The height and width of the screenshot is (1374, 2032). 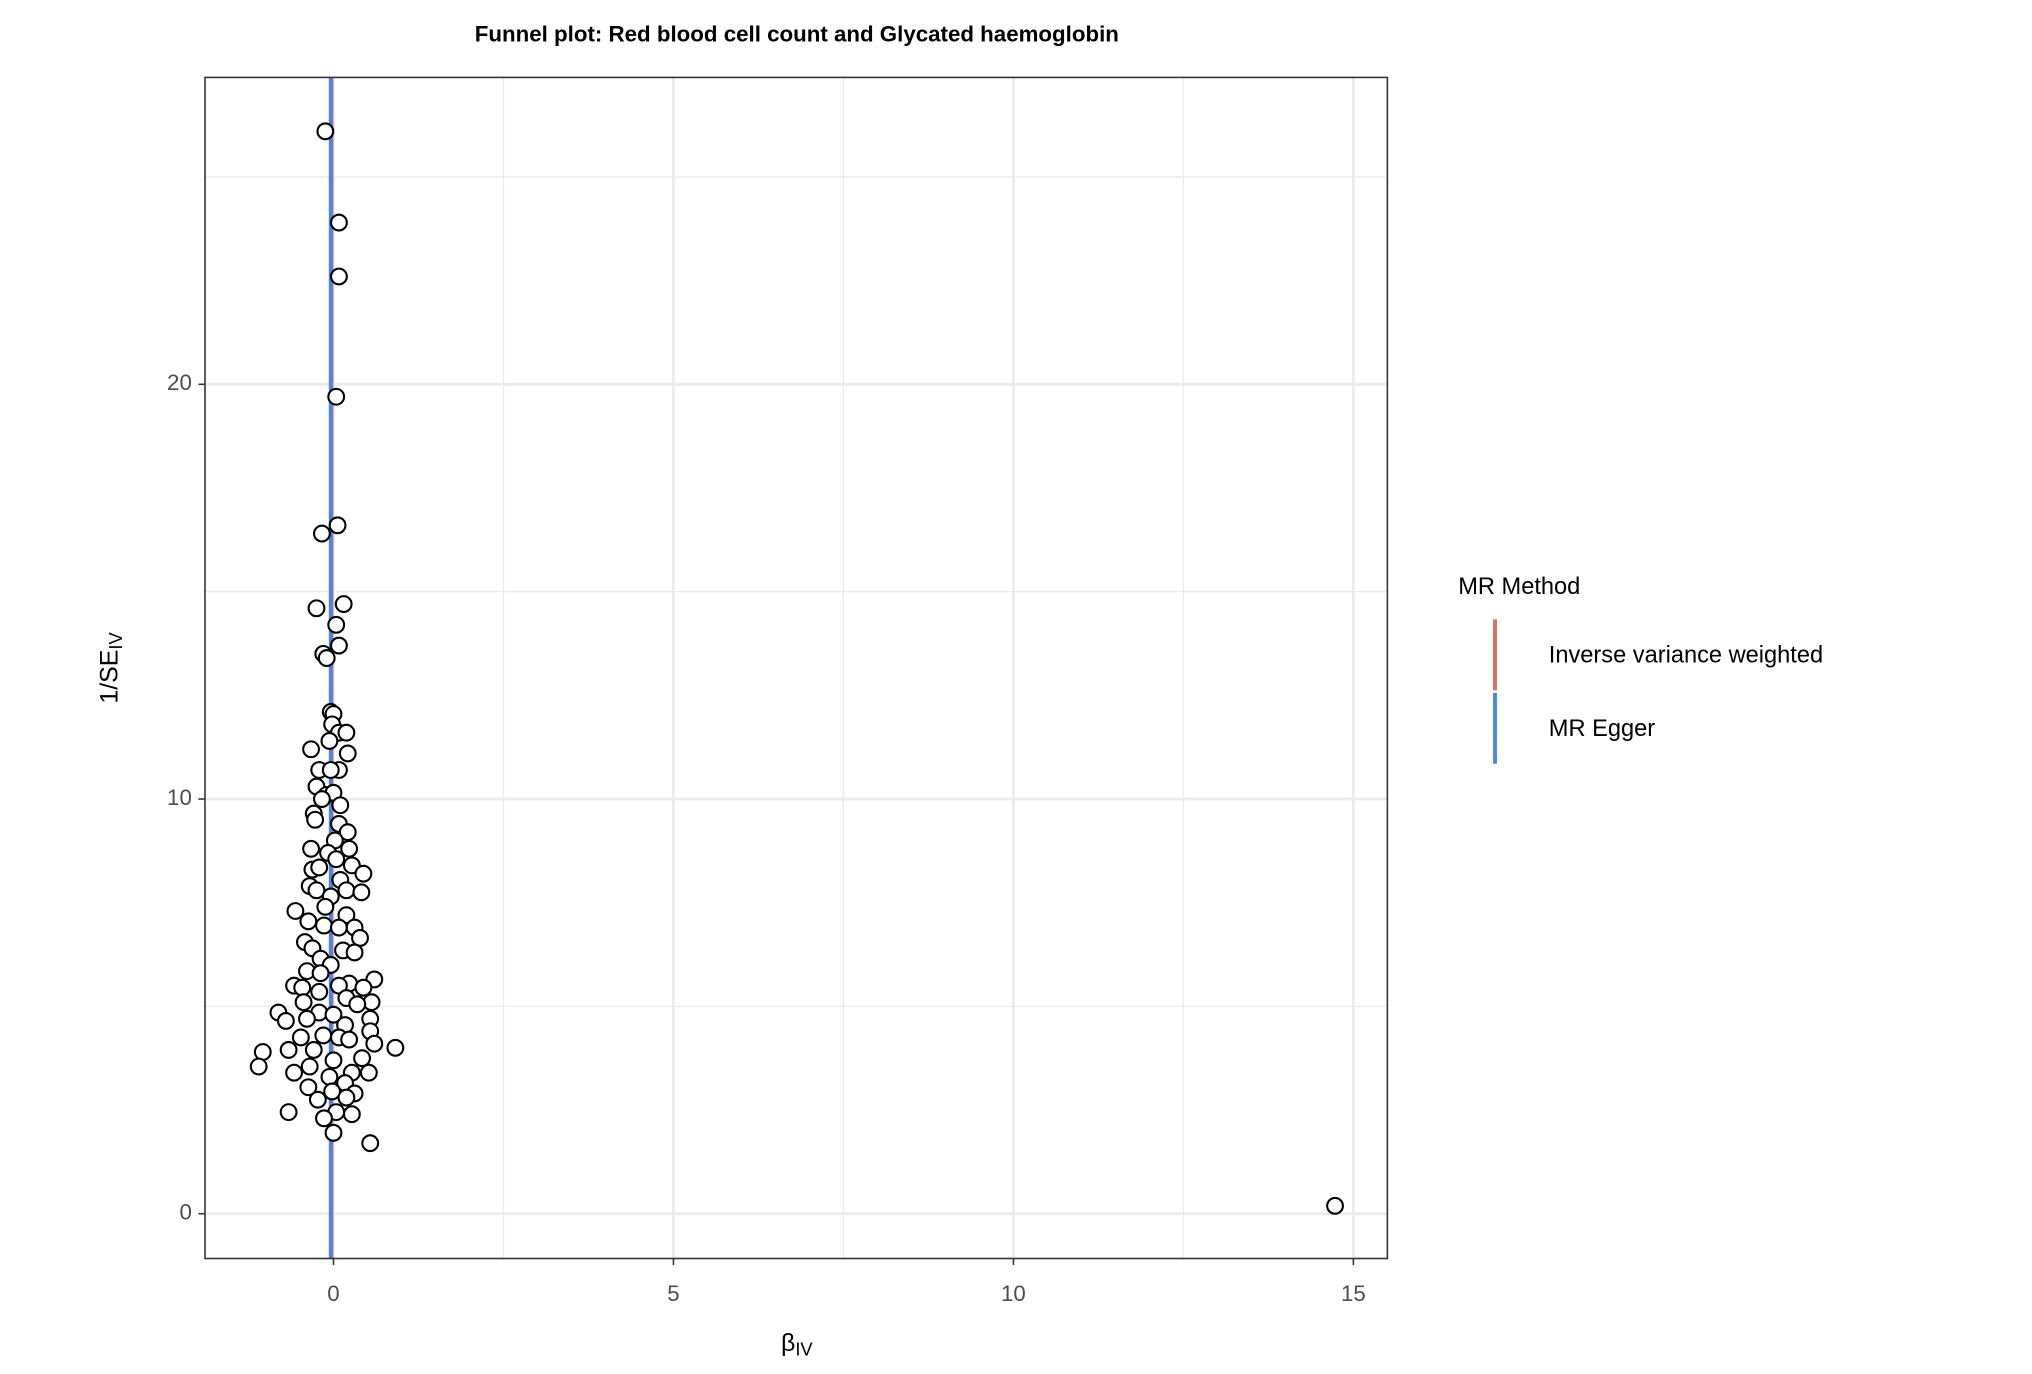 I want to click on y-axis-label: 1/SEIV, so click(x=110, y=668).